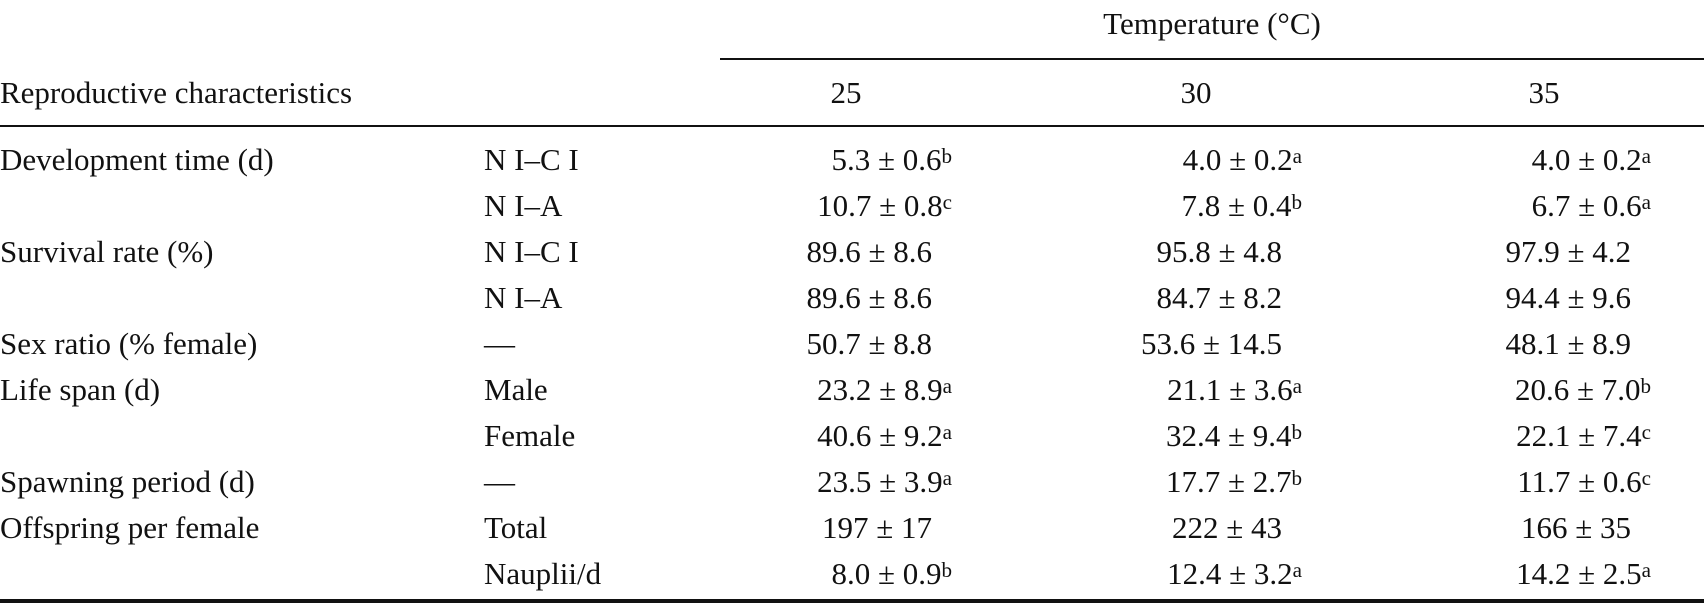 The height and width of the screenshot is (609, 1704). What do you see at coordinates (1226, 527) in the screenshot?
I see `value-text: 222 ± 43` at bounding box center [1226, 527].